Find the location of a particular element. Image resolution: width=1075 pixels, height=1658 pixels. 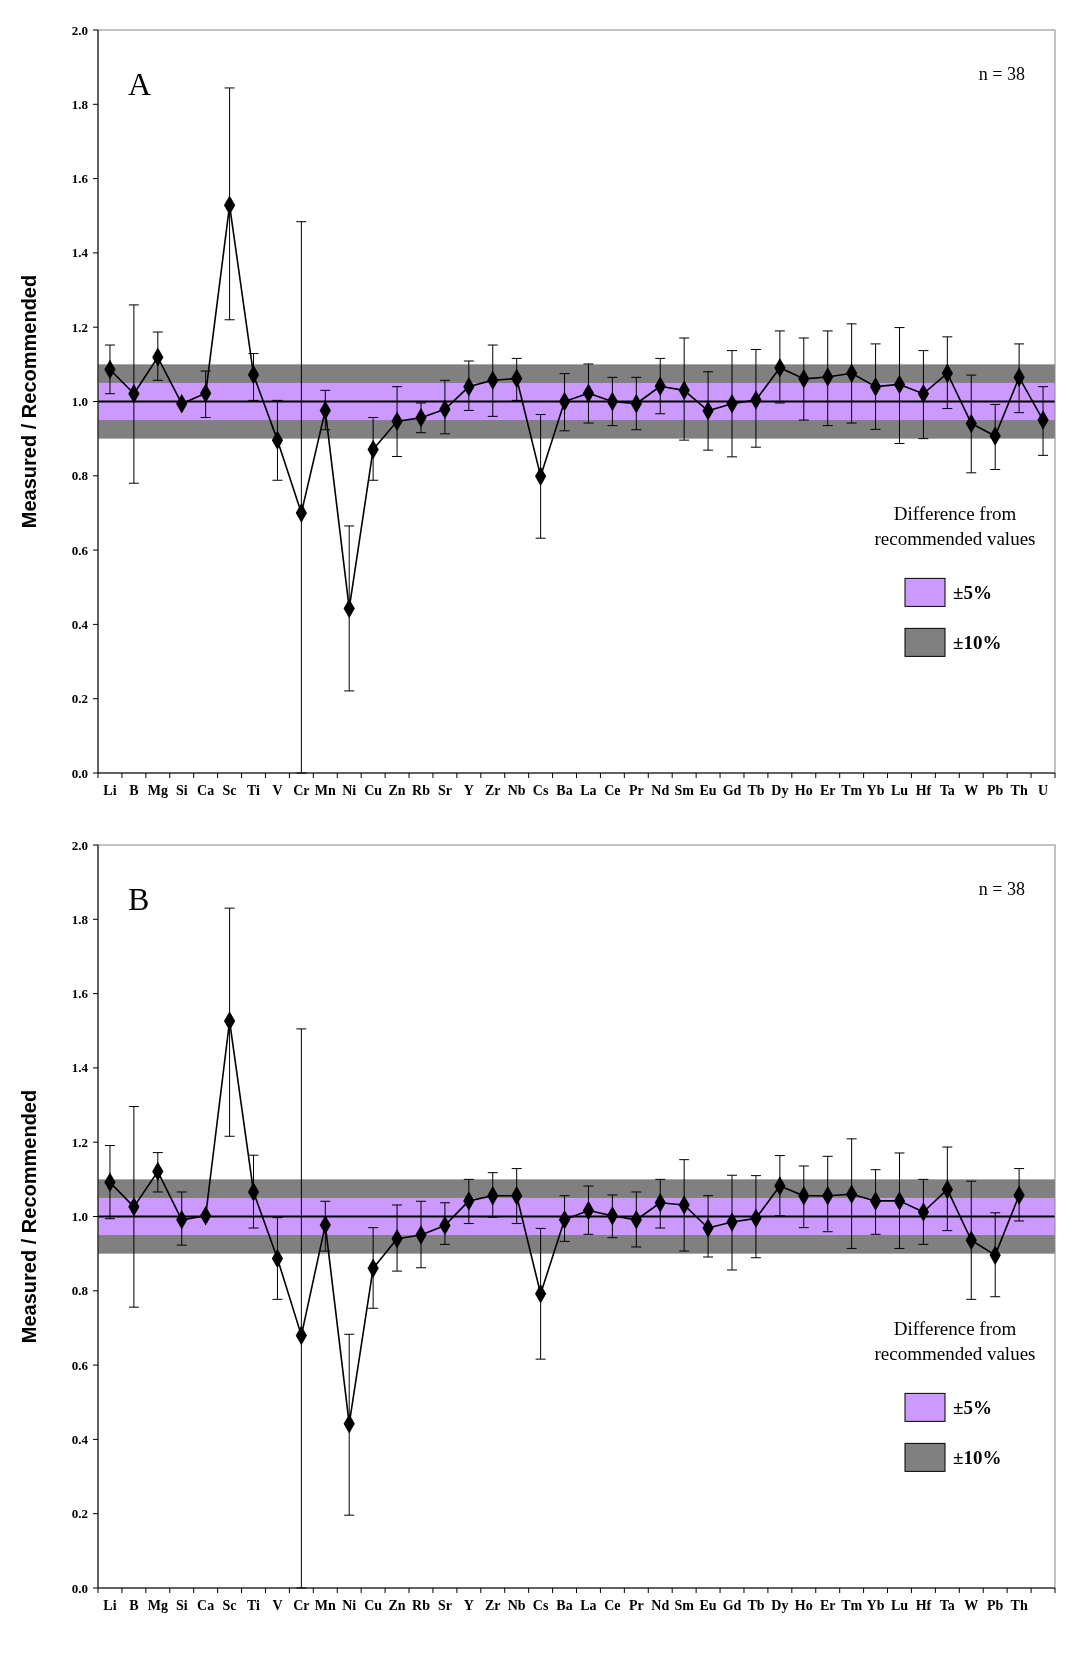

x-tick-label: U is located at coordinates (1043, 790).